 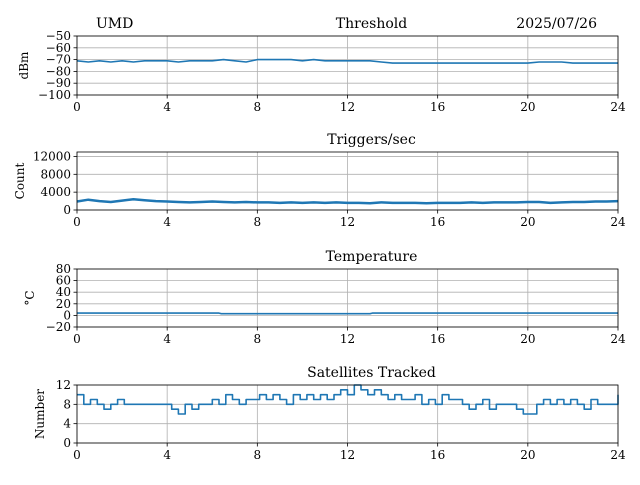 I want to click on y-tick-label: −70, so click(x=58, y=60).